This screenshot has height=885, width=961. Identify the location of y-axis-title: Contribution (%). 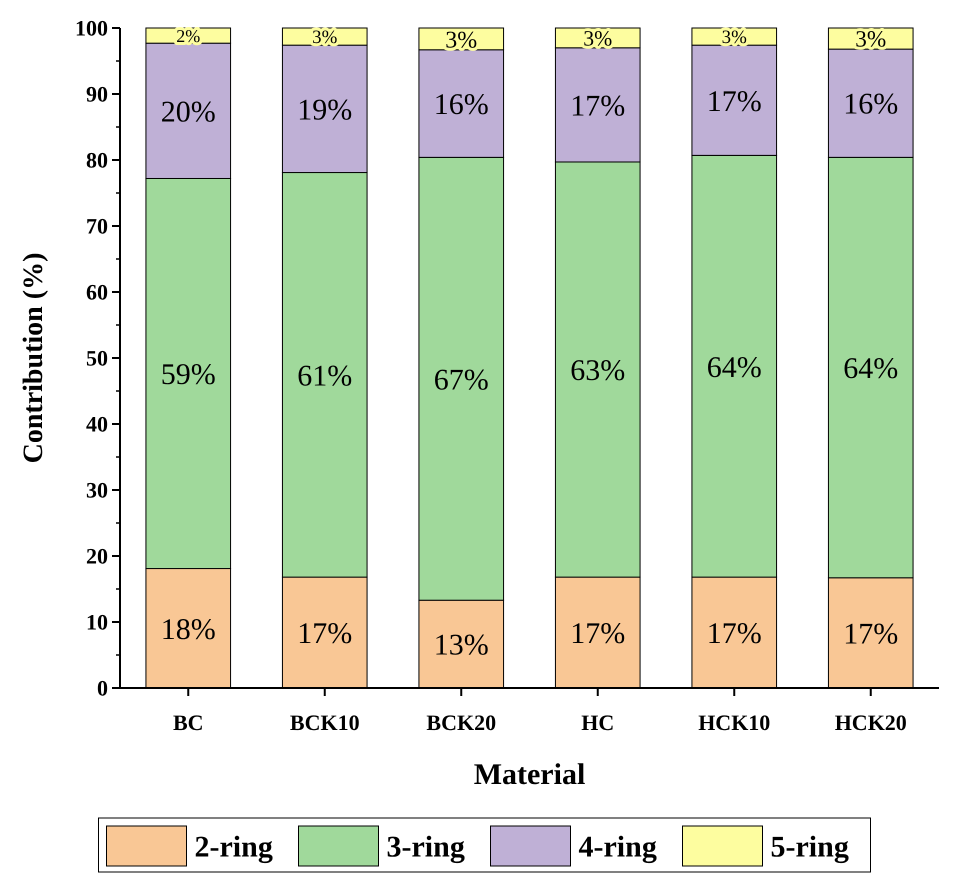
(33, 358).